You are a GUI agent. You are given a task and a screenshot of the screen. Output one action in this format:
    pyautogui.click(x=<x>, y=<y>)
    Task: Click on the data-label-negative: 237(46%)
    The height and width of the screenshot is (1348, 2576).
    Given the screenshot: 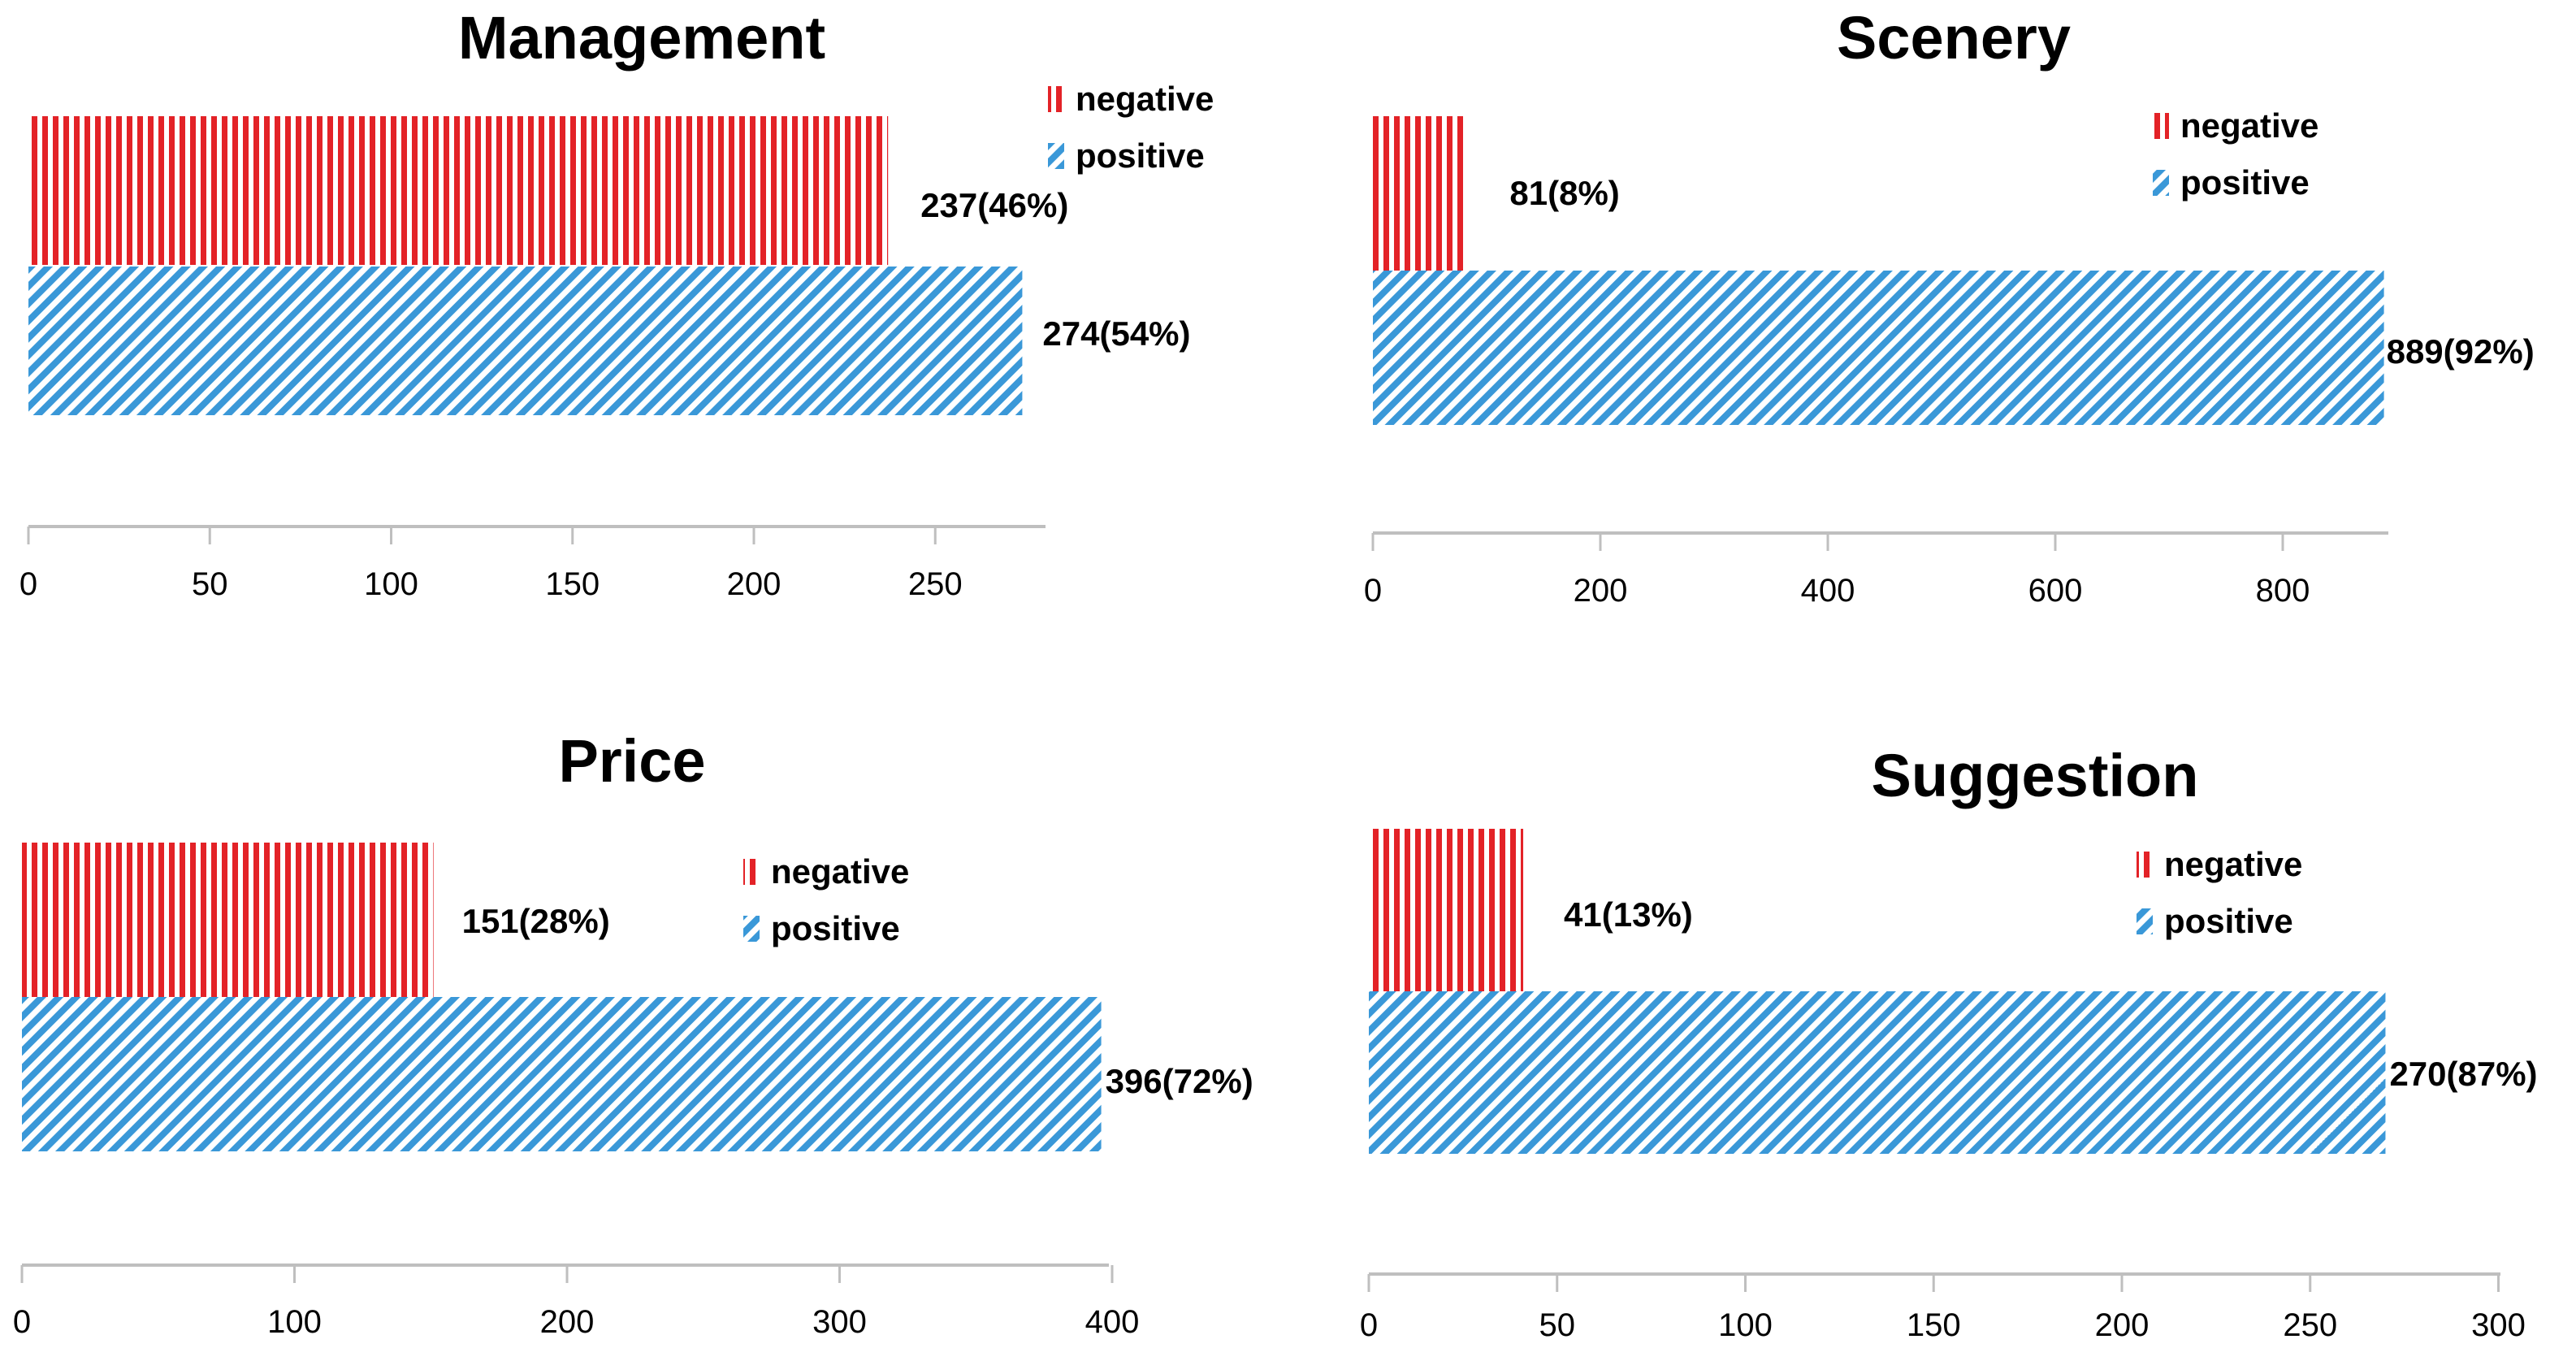 What is the action you would take?
    pyautogui.click(x=994, y=205)
    